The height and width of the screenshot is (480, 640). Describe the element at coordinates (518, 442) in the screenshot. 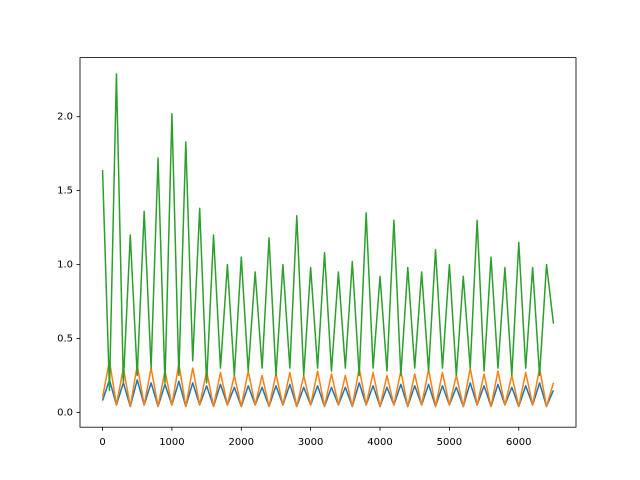

I see `x-tick-label: 6000` at that location.